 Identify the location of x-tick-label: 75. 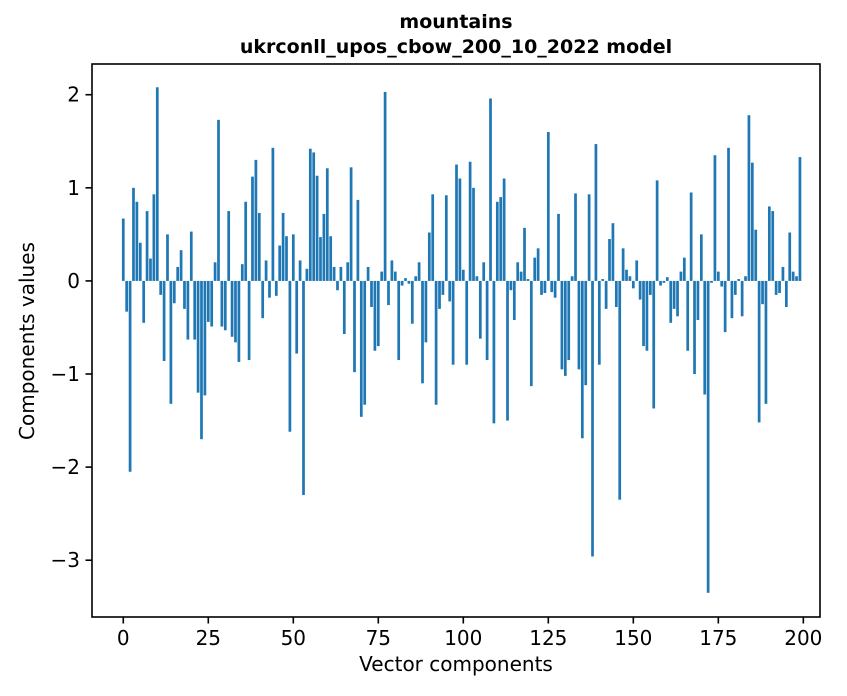
(378, 638).